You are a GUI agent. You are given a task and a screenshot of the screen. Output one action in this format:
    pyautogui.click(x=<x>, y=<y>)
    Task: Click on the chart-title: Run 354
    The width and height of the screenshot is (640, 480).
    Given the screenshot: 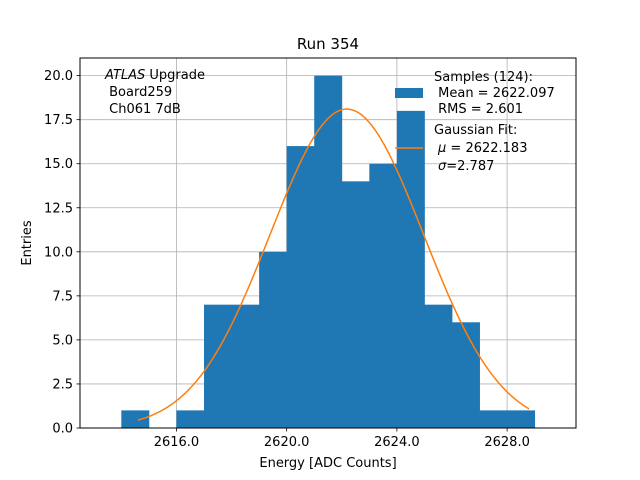 What is the action you would take?
    pyautogui.click(x=328, y=44)
    